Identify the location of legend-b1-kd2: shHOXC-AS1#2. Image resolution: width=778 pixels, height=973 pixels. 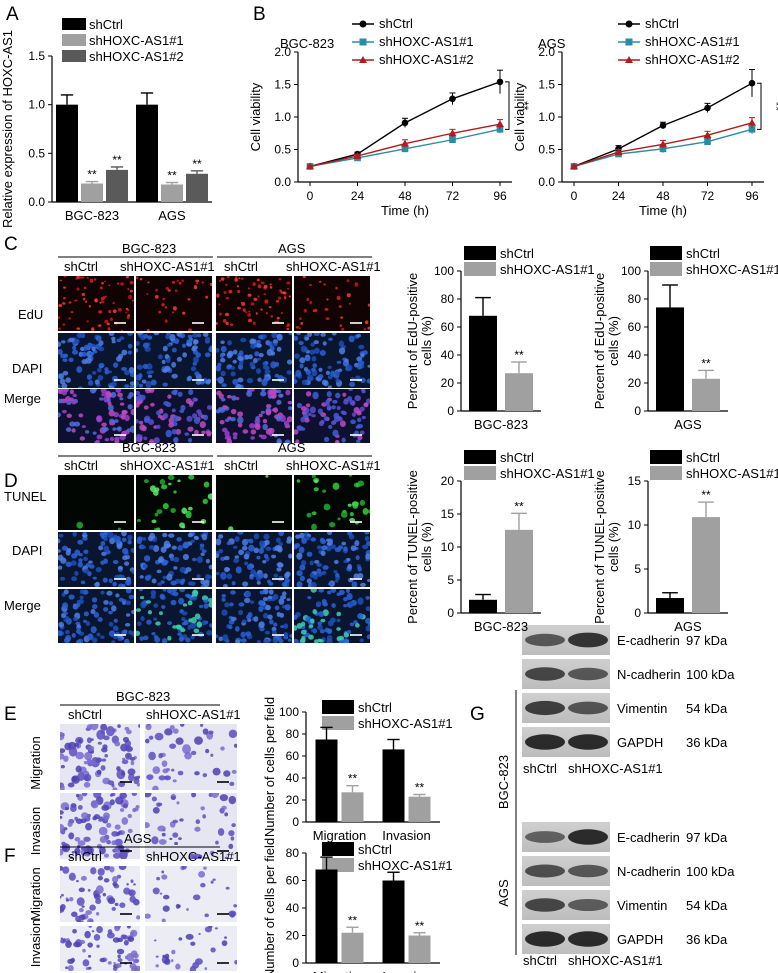
(426, 59).